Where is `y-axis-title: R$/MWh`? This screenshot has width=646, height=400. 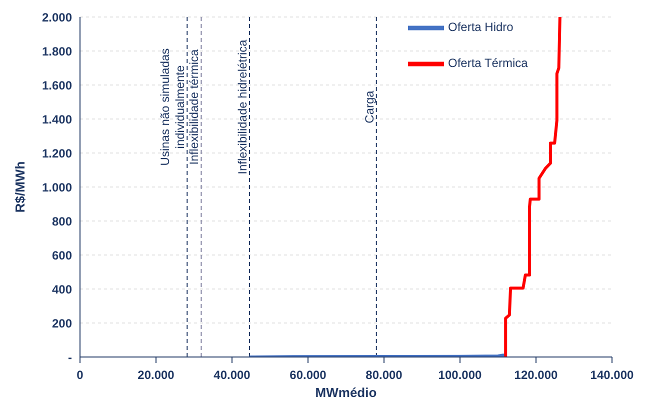
y-axis-title: R$/MWh is located at coordinates (20, 187).